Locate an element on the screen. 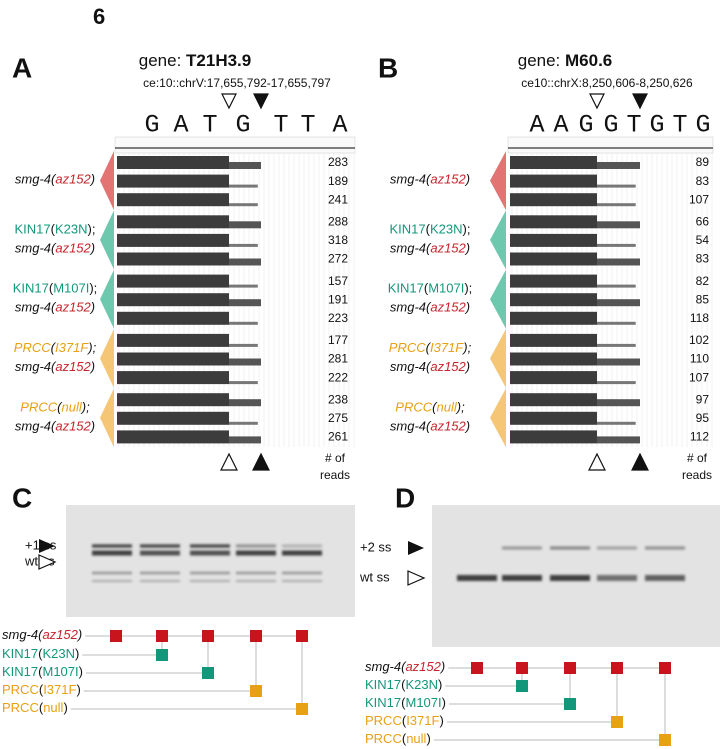 The width and height of the screenshot is (723, 749). read-count: 110 is located at coordinates (699, 359).